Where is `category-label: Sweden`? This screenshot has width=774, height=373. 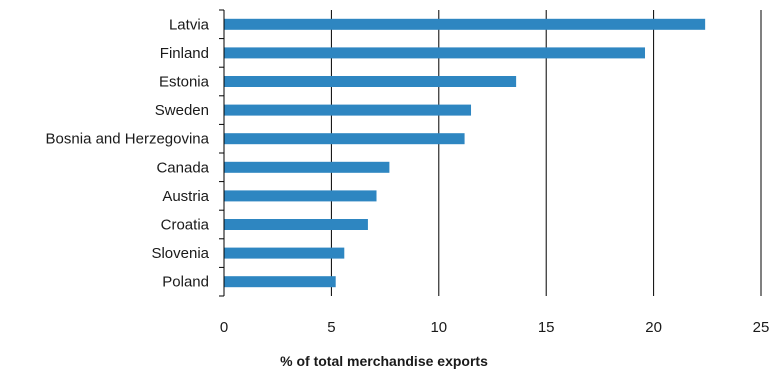
category-label: Sweden is located at coordinates (182, 110).